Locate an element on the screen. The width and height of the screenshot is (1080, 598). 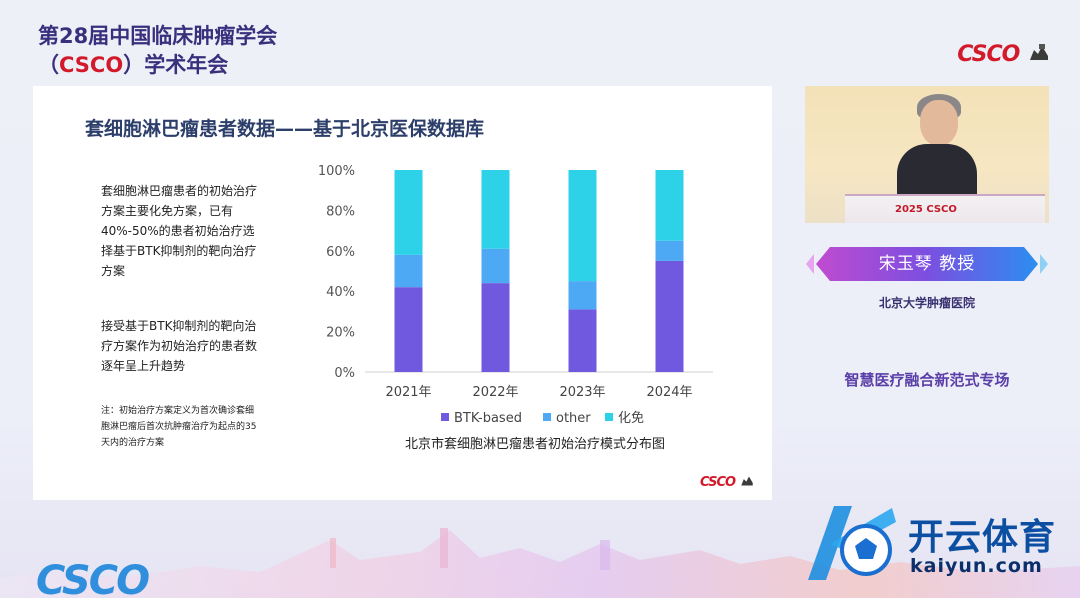
name-banner-shape is located at coordinates (927, 264).